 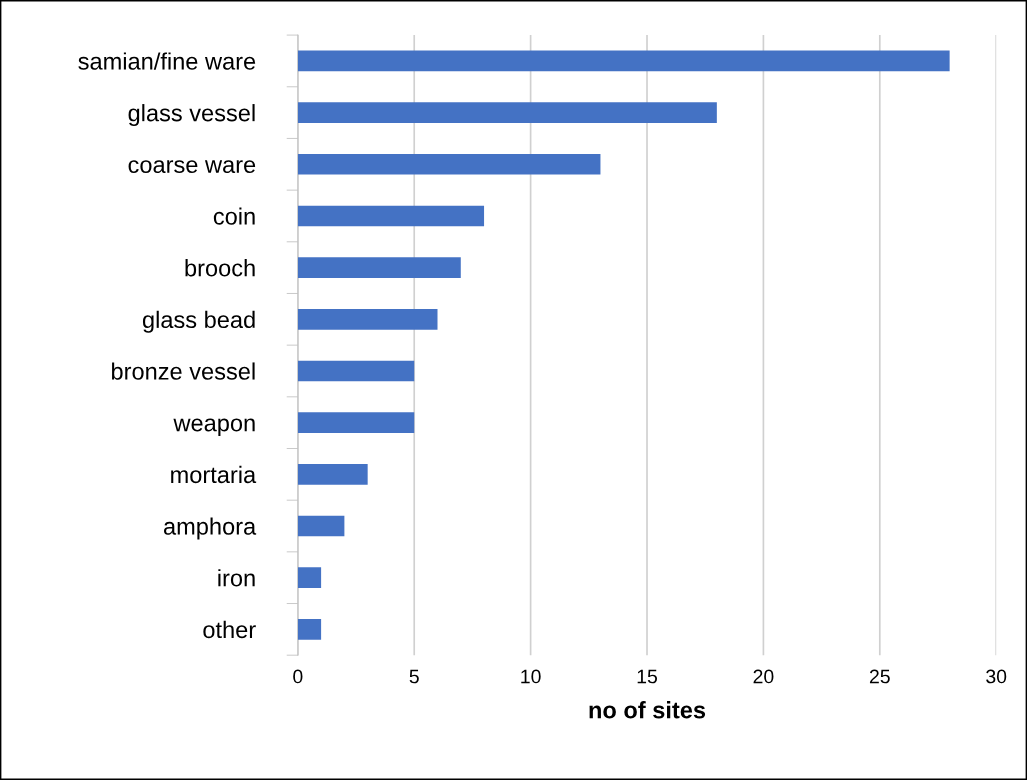 What do you see at coordinates (879, 676) in the screenshot?
I see `x-tick-label: 25` at bounding box center [879, 676].